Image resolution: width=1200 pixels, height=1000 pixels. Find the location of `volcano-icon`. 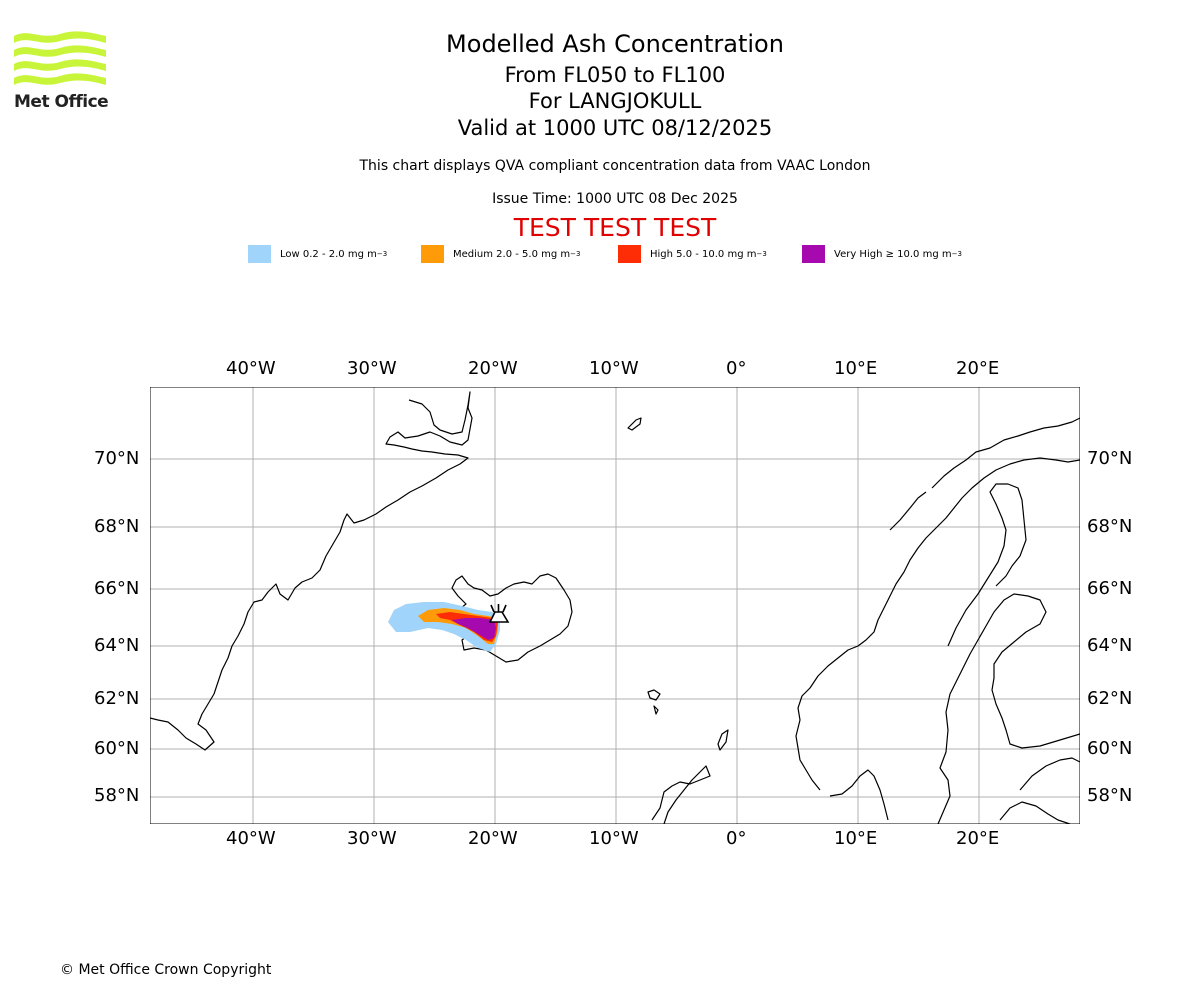

volcano-icon is located at coordinates (499, 613).